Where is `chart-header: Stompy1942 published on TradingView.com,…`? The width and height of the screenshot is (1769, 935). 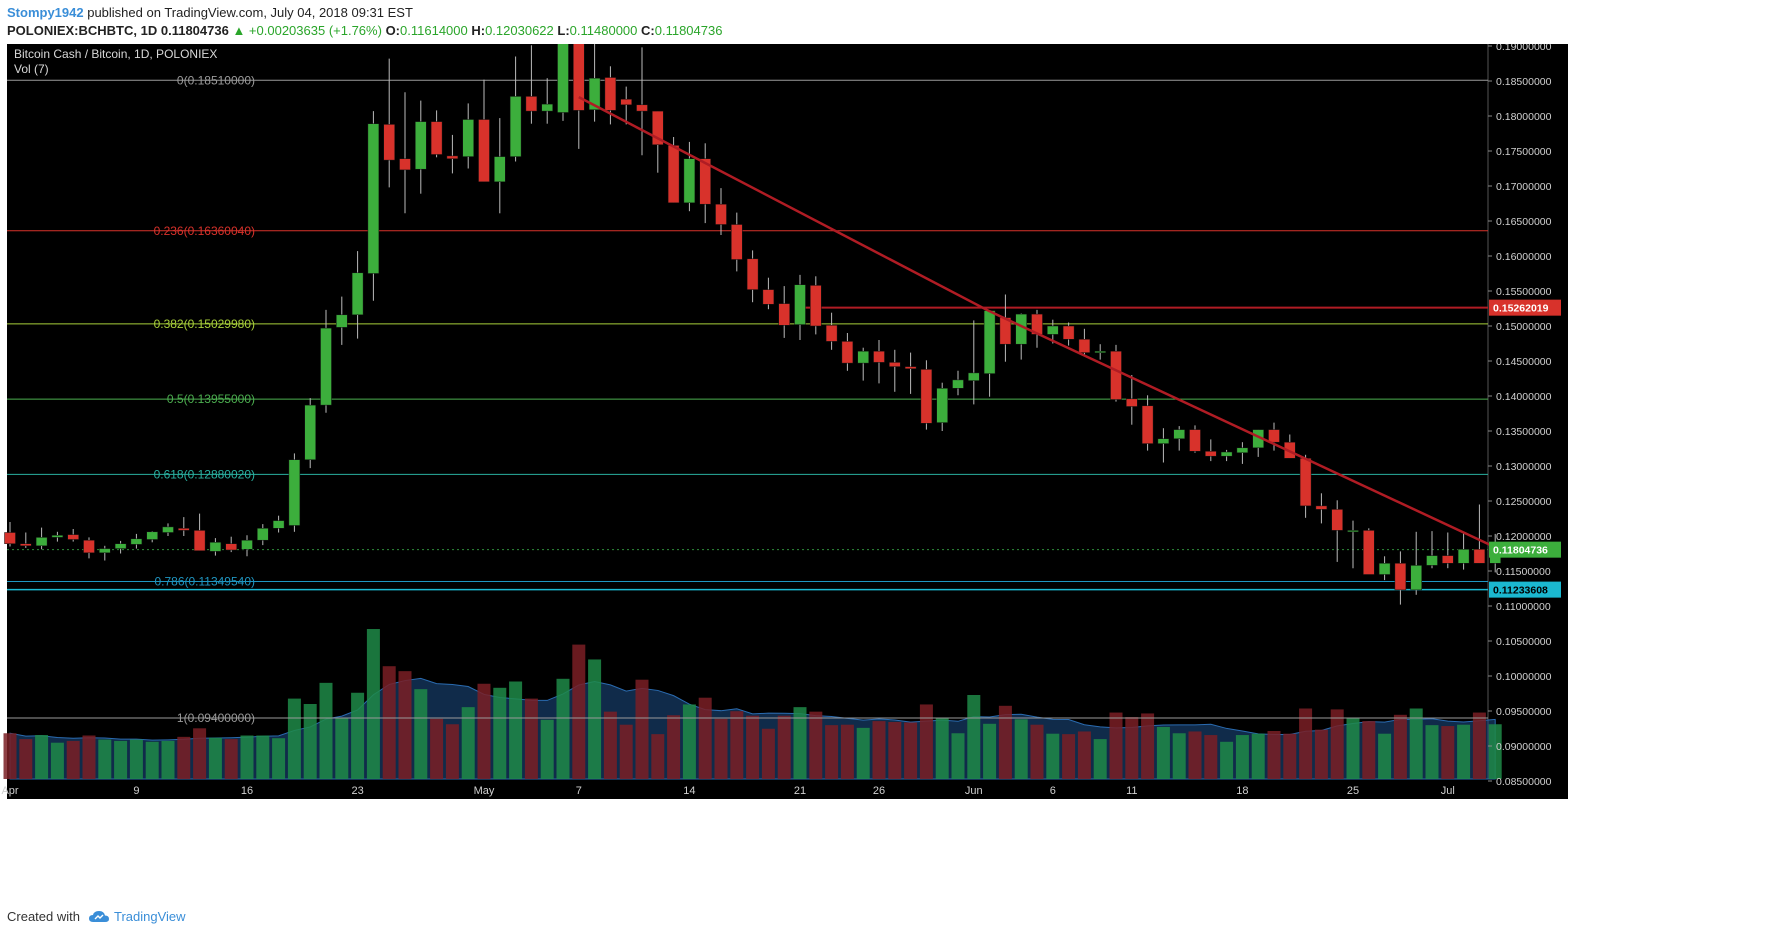 chart-header: Stompy1942 published on TradingView.com,… is located at coordinates (884, 22).